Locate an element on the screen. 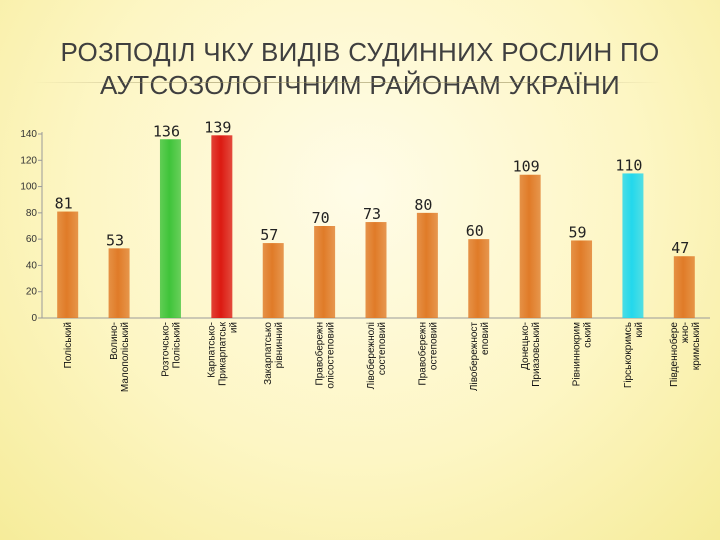 Image resolution: width=720 pixels, height=540 pixels. x-tick-label-line: Розточсько- is located at coordinates (165, 349).